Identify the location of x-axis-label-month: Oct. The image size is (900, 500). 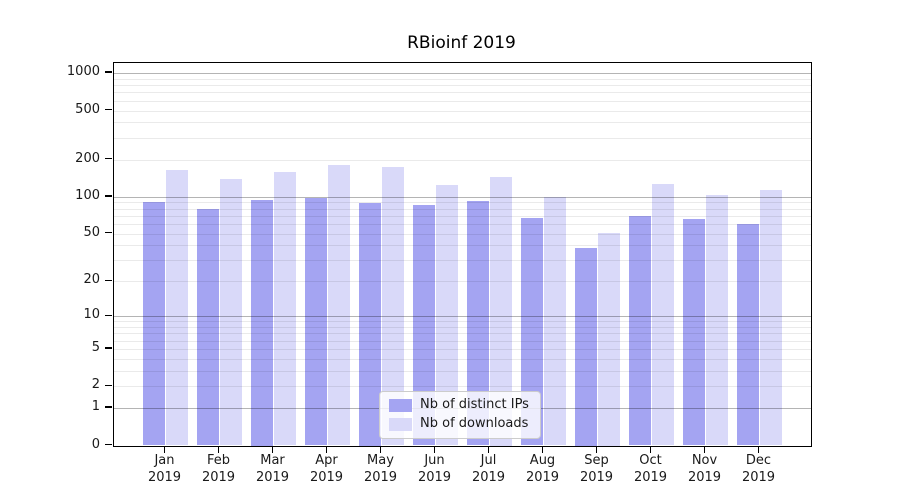
(650, 460).